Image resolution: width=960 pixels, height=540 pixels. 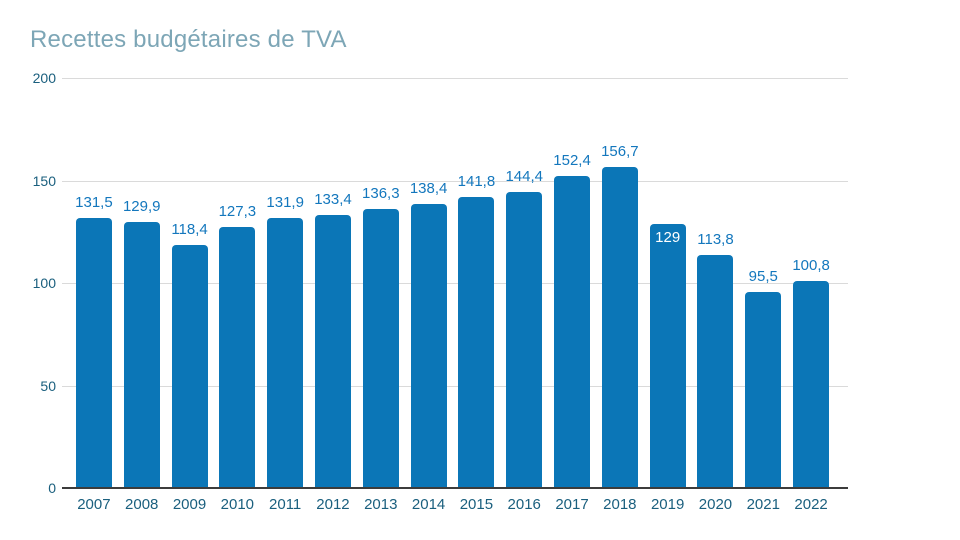 I want to click on chart-title: Recettes budgétaires de TVA, so click(x=188, y=39).